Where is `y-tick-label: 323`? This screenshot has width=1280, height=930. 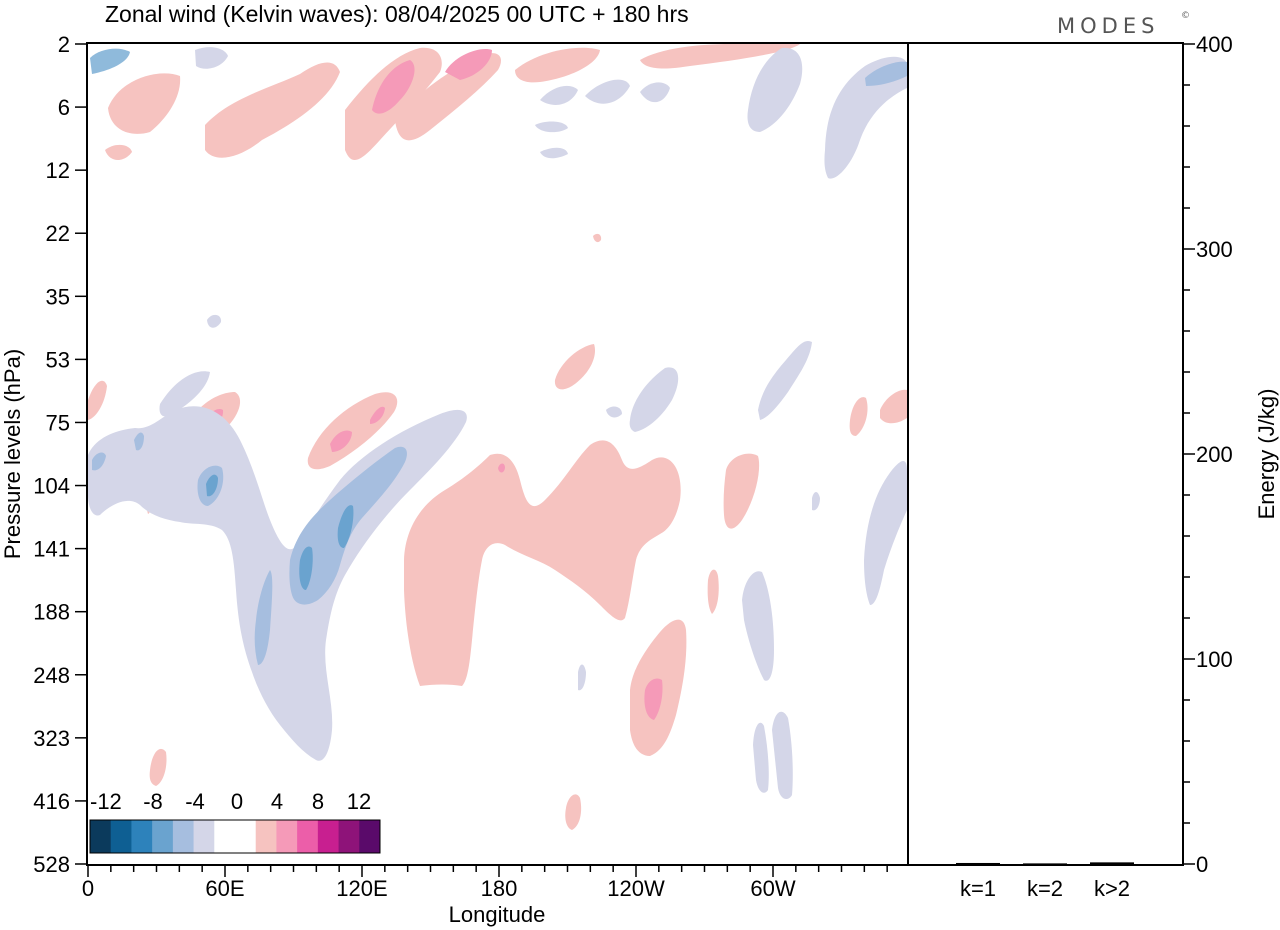 y-tick-label: 323 is located at coordinates (51, 738).